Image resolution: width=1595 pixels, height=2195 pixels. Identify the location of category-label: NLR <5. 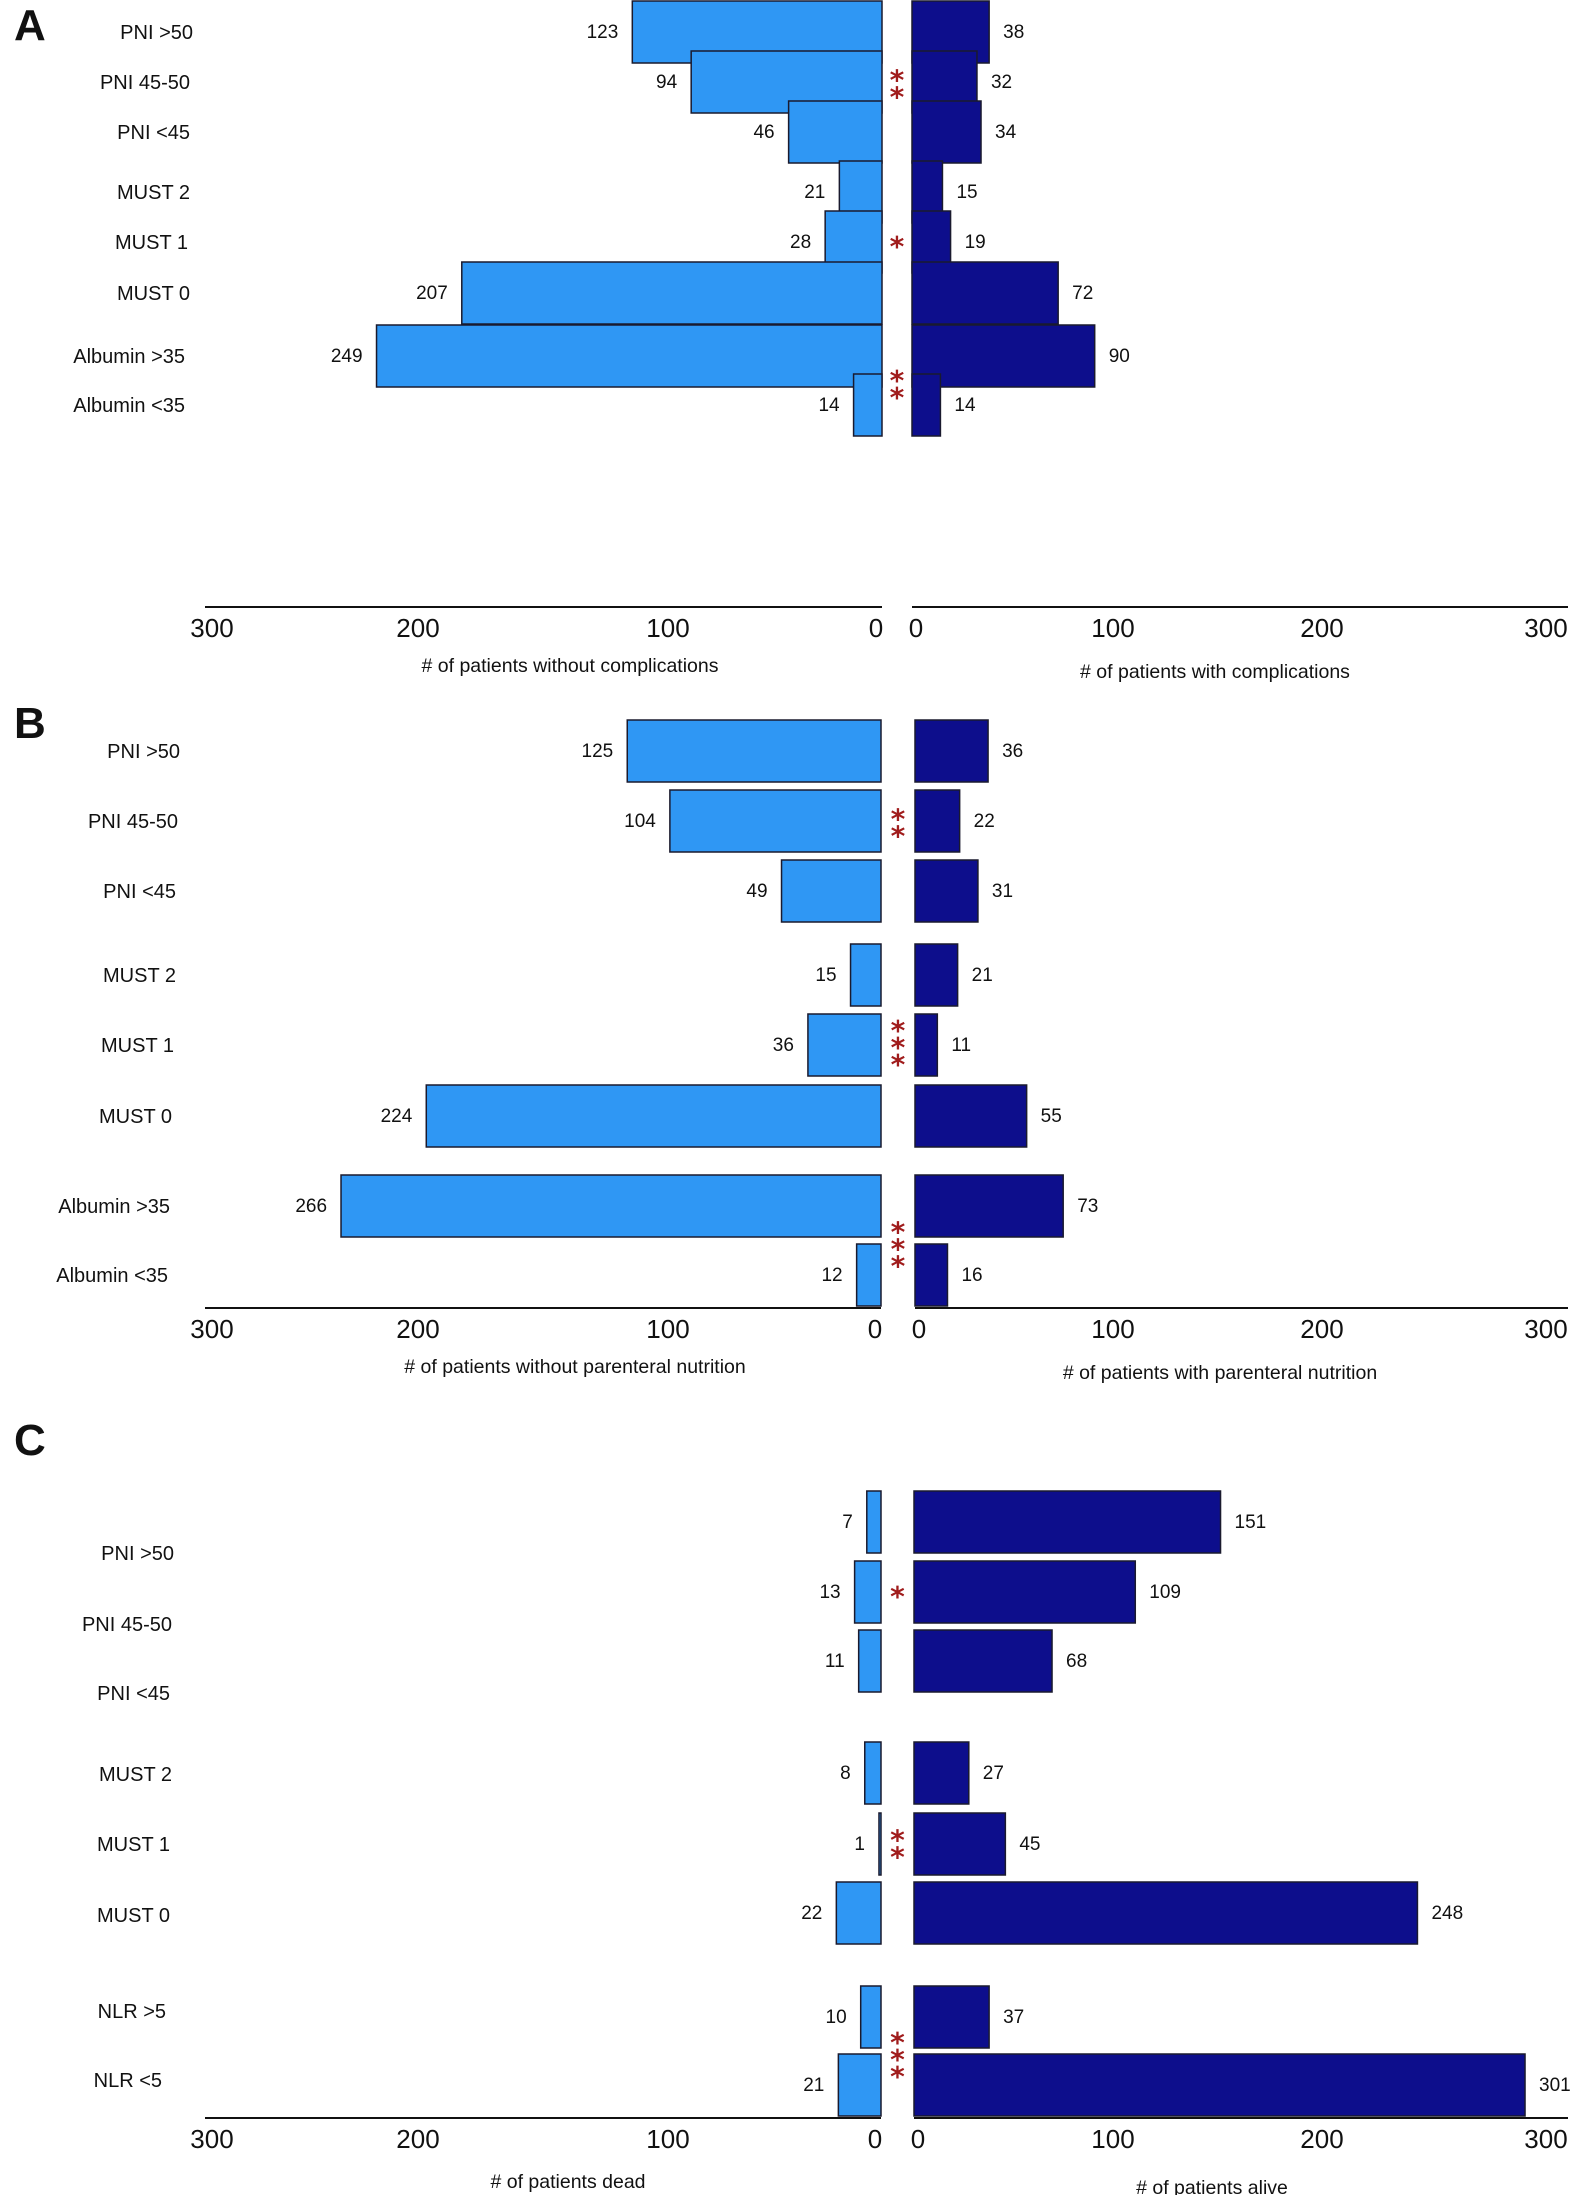
(128, 2081).